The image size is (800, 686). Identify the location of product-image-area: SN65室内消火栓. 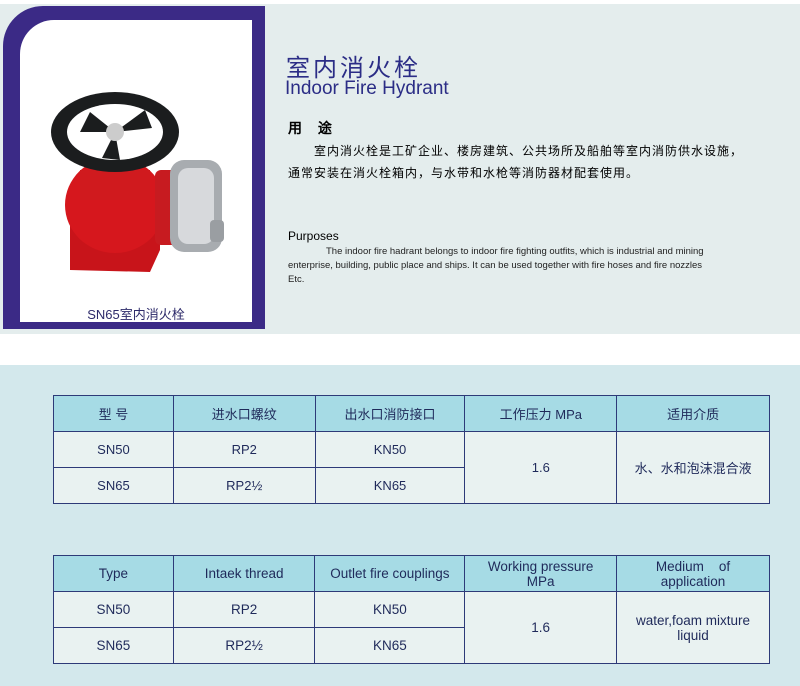
(136, 171).